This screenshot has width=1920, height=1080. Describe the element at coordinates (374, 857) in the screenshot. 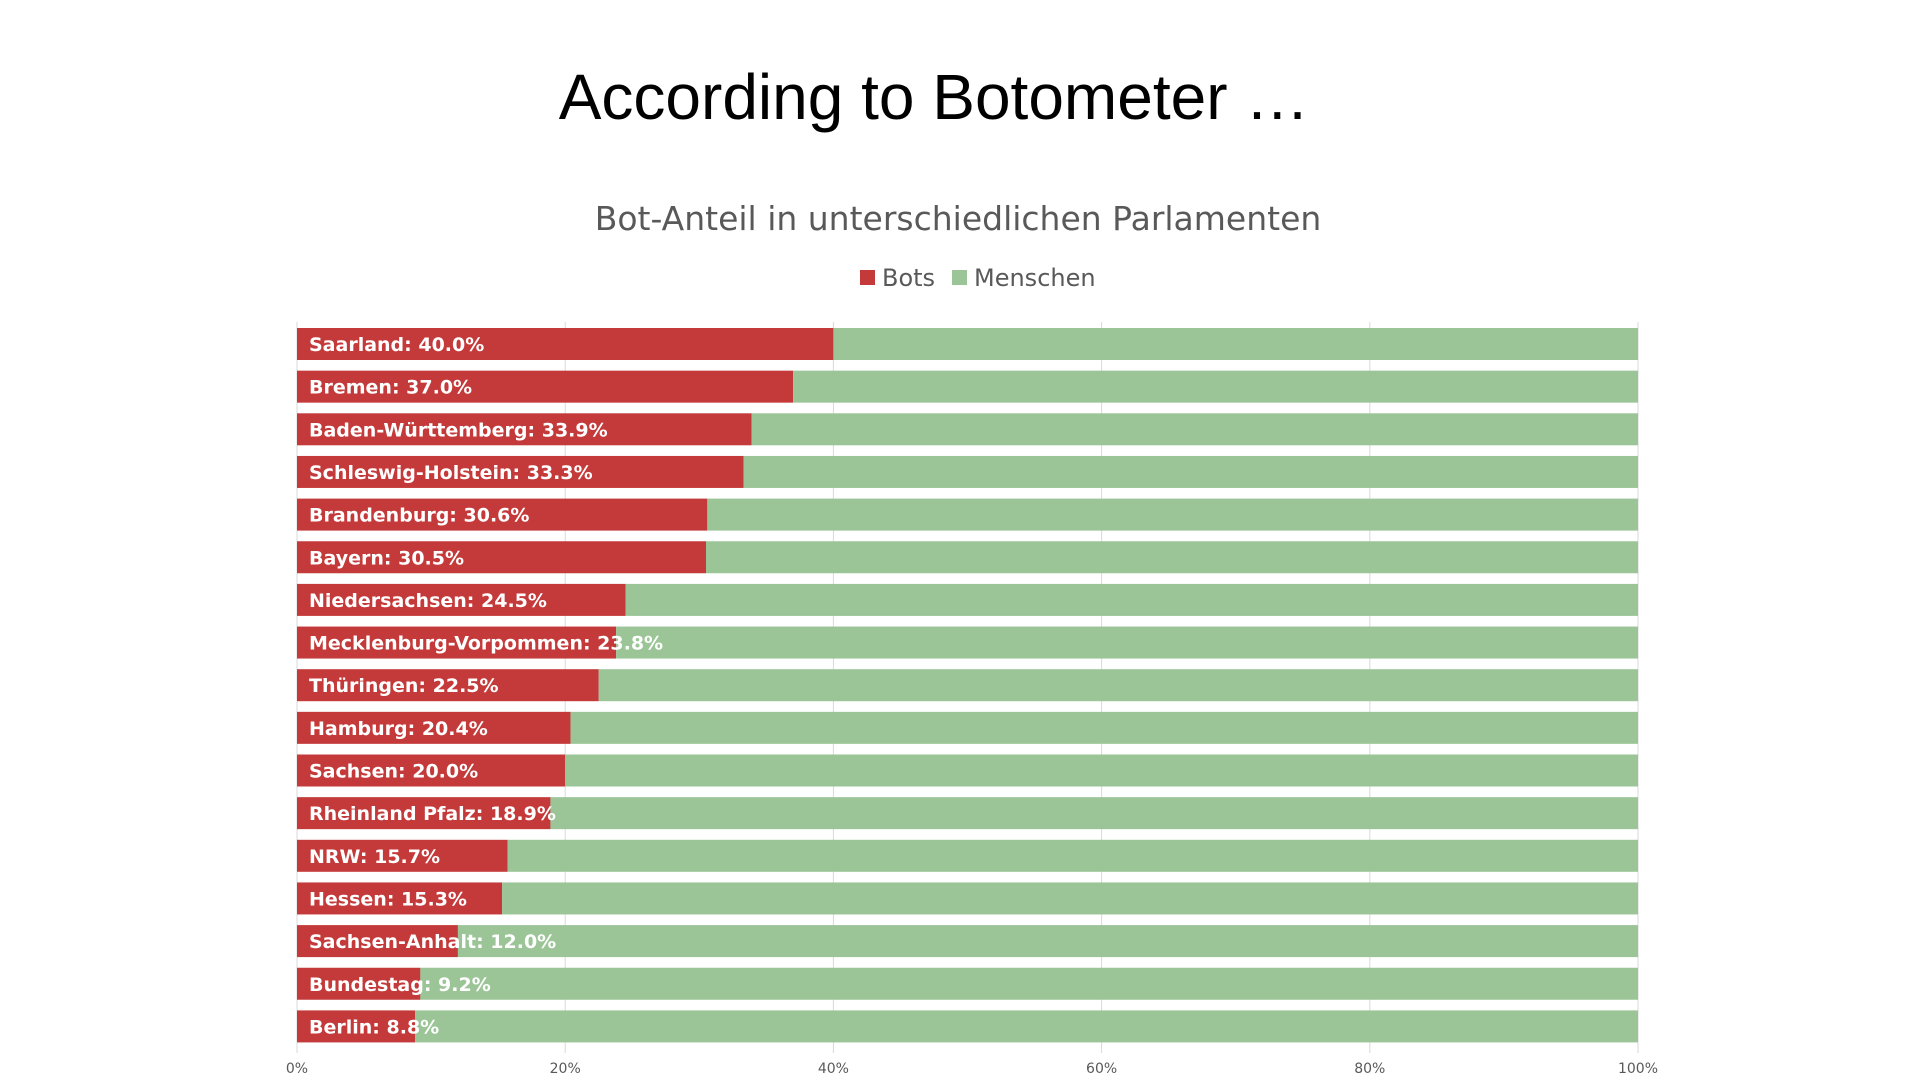

I see `data-label: NRW: 15.7%` at that location.